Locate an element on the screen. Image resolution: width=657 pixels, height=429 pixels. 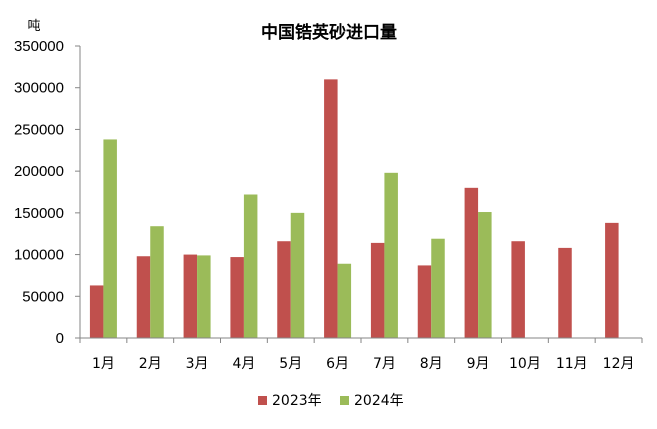
y-tick-label: 300000 is located at coordinates (39, 88).